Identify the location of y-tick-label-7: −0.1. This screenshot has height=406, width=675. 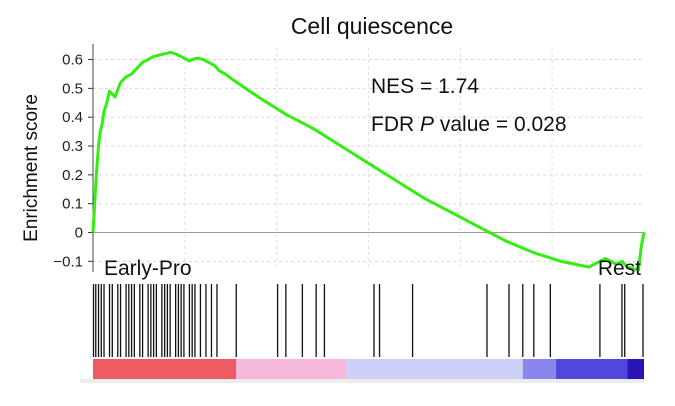
(68, 261).